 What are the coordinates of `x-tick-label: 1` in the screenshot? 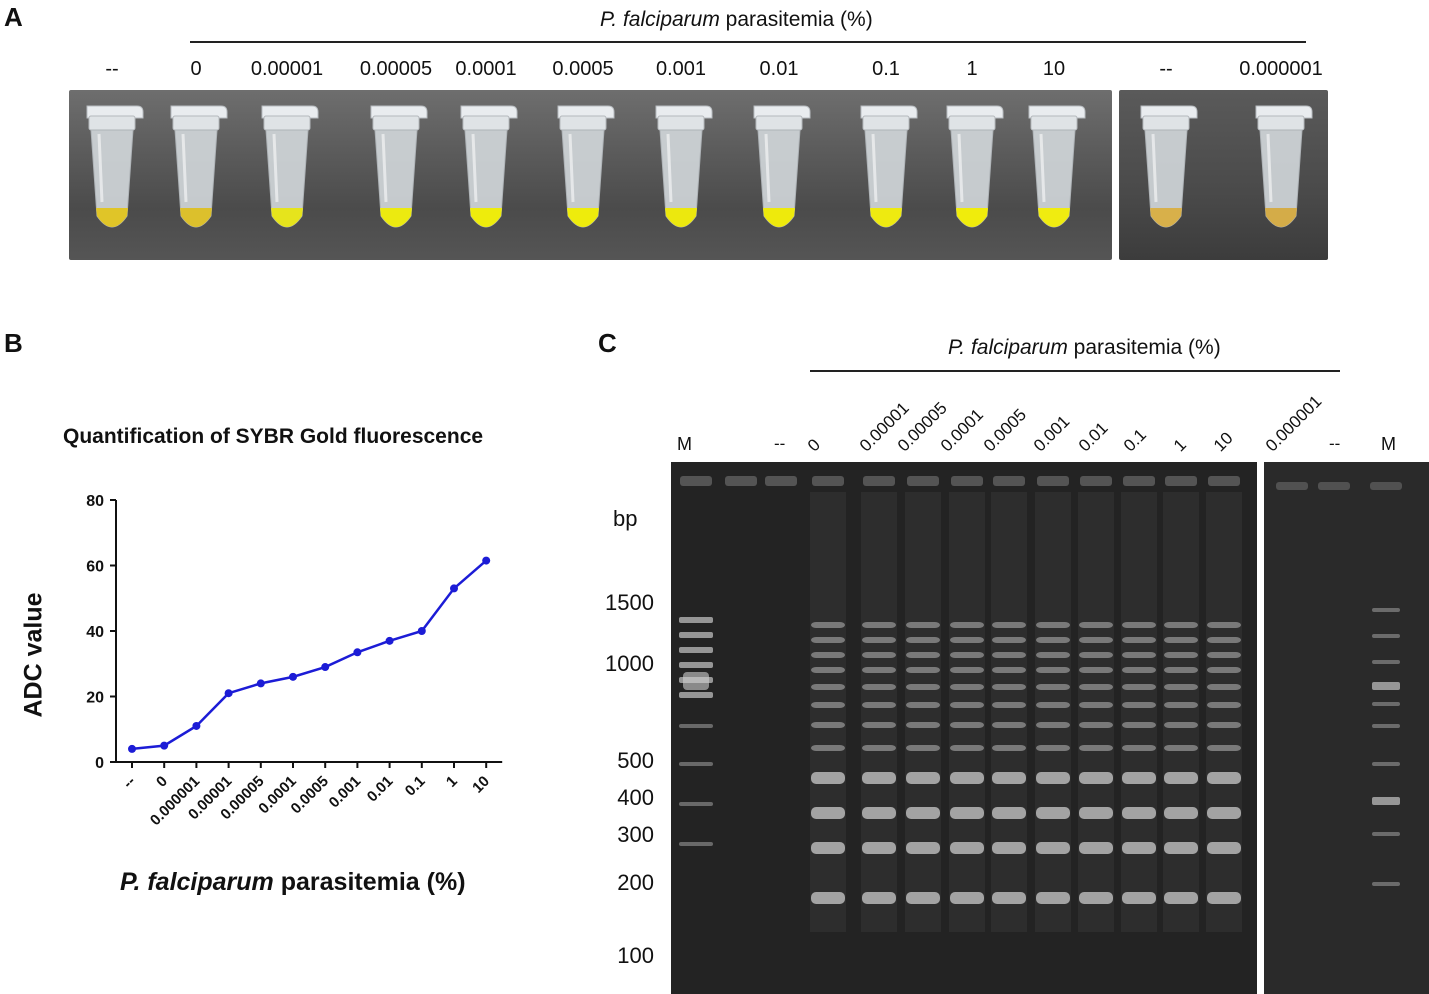 It's located at (452, 782).